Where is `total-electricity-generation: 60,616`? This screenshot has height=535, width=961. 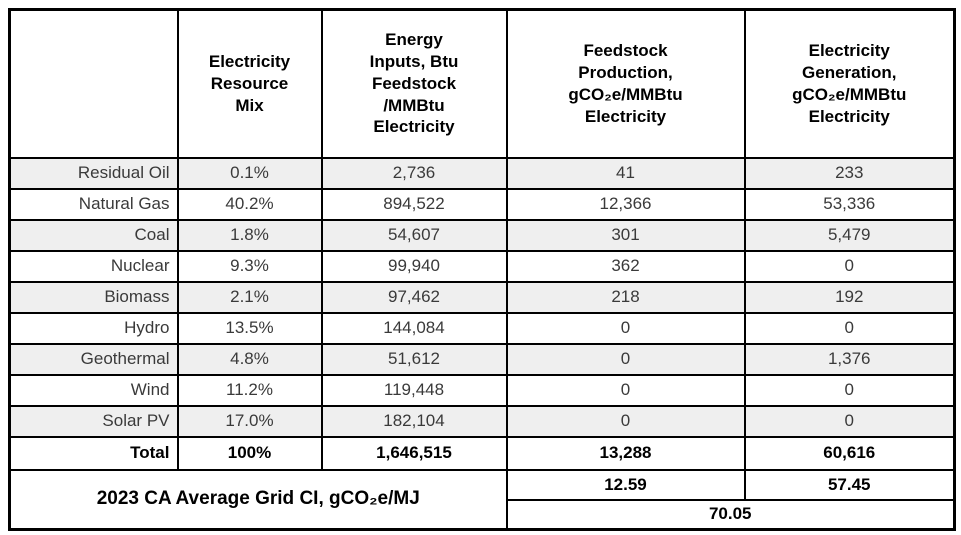
total-electricity-generation: 60,616 is located at coordinates (849, 453).